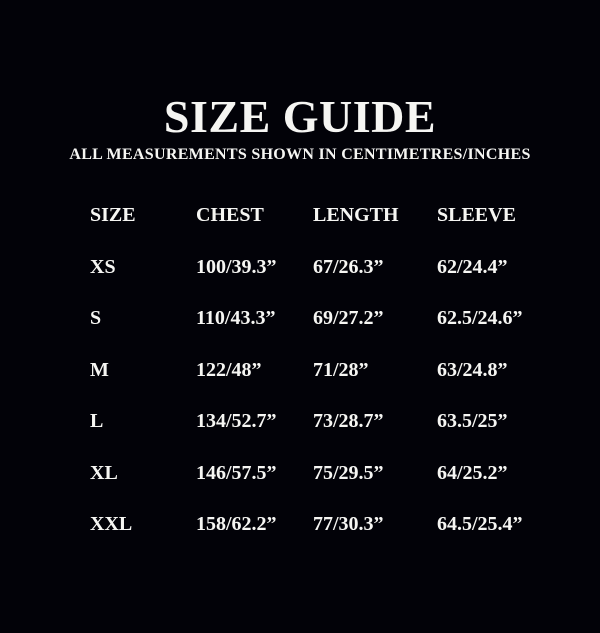 Image resolution: width=600 pixels, height=633 pixels. I want to click on length-value: 75/29.5”, so click(348, 472).